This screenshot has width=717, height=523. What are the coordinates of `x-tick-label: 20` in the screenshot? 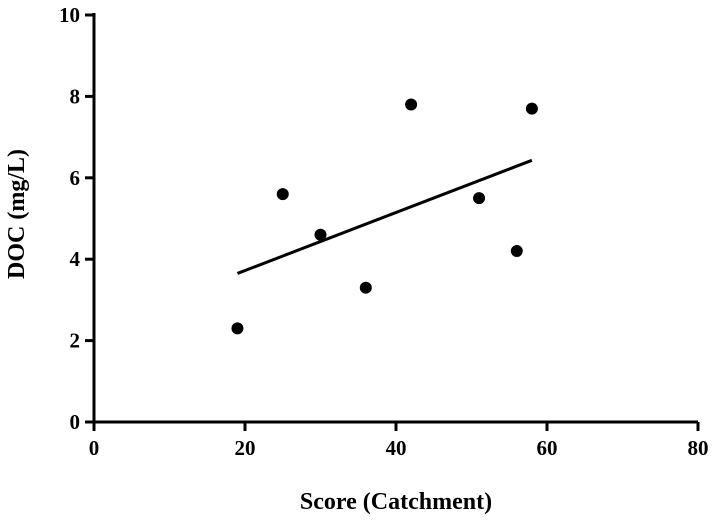 It's located at (245, 448).